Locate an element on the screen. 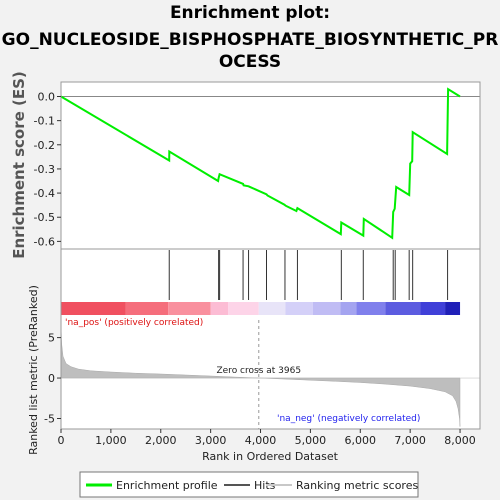  es-y-tick-label: -0.2 is located at coordinates (44, 145).